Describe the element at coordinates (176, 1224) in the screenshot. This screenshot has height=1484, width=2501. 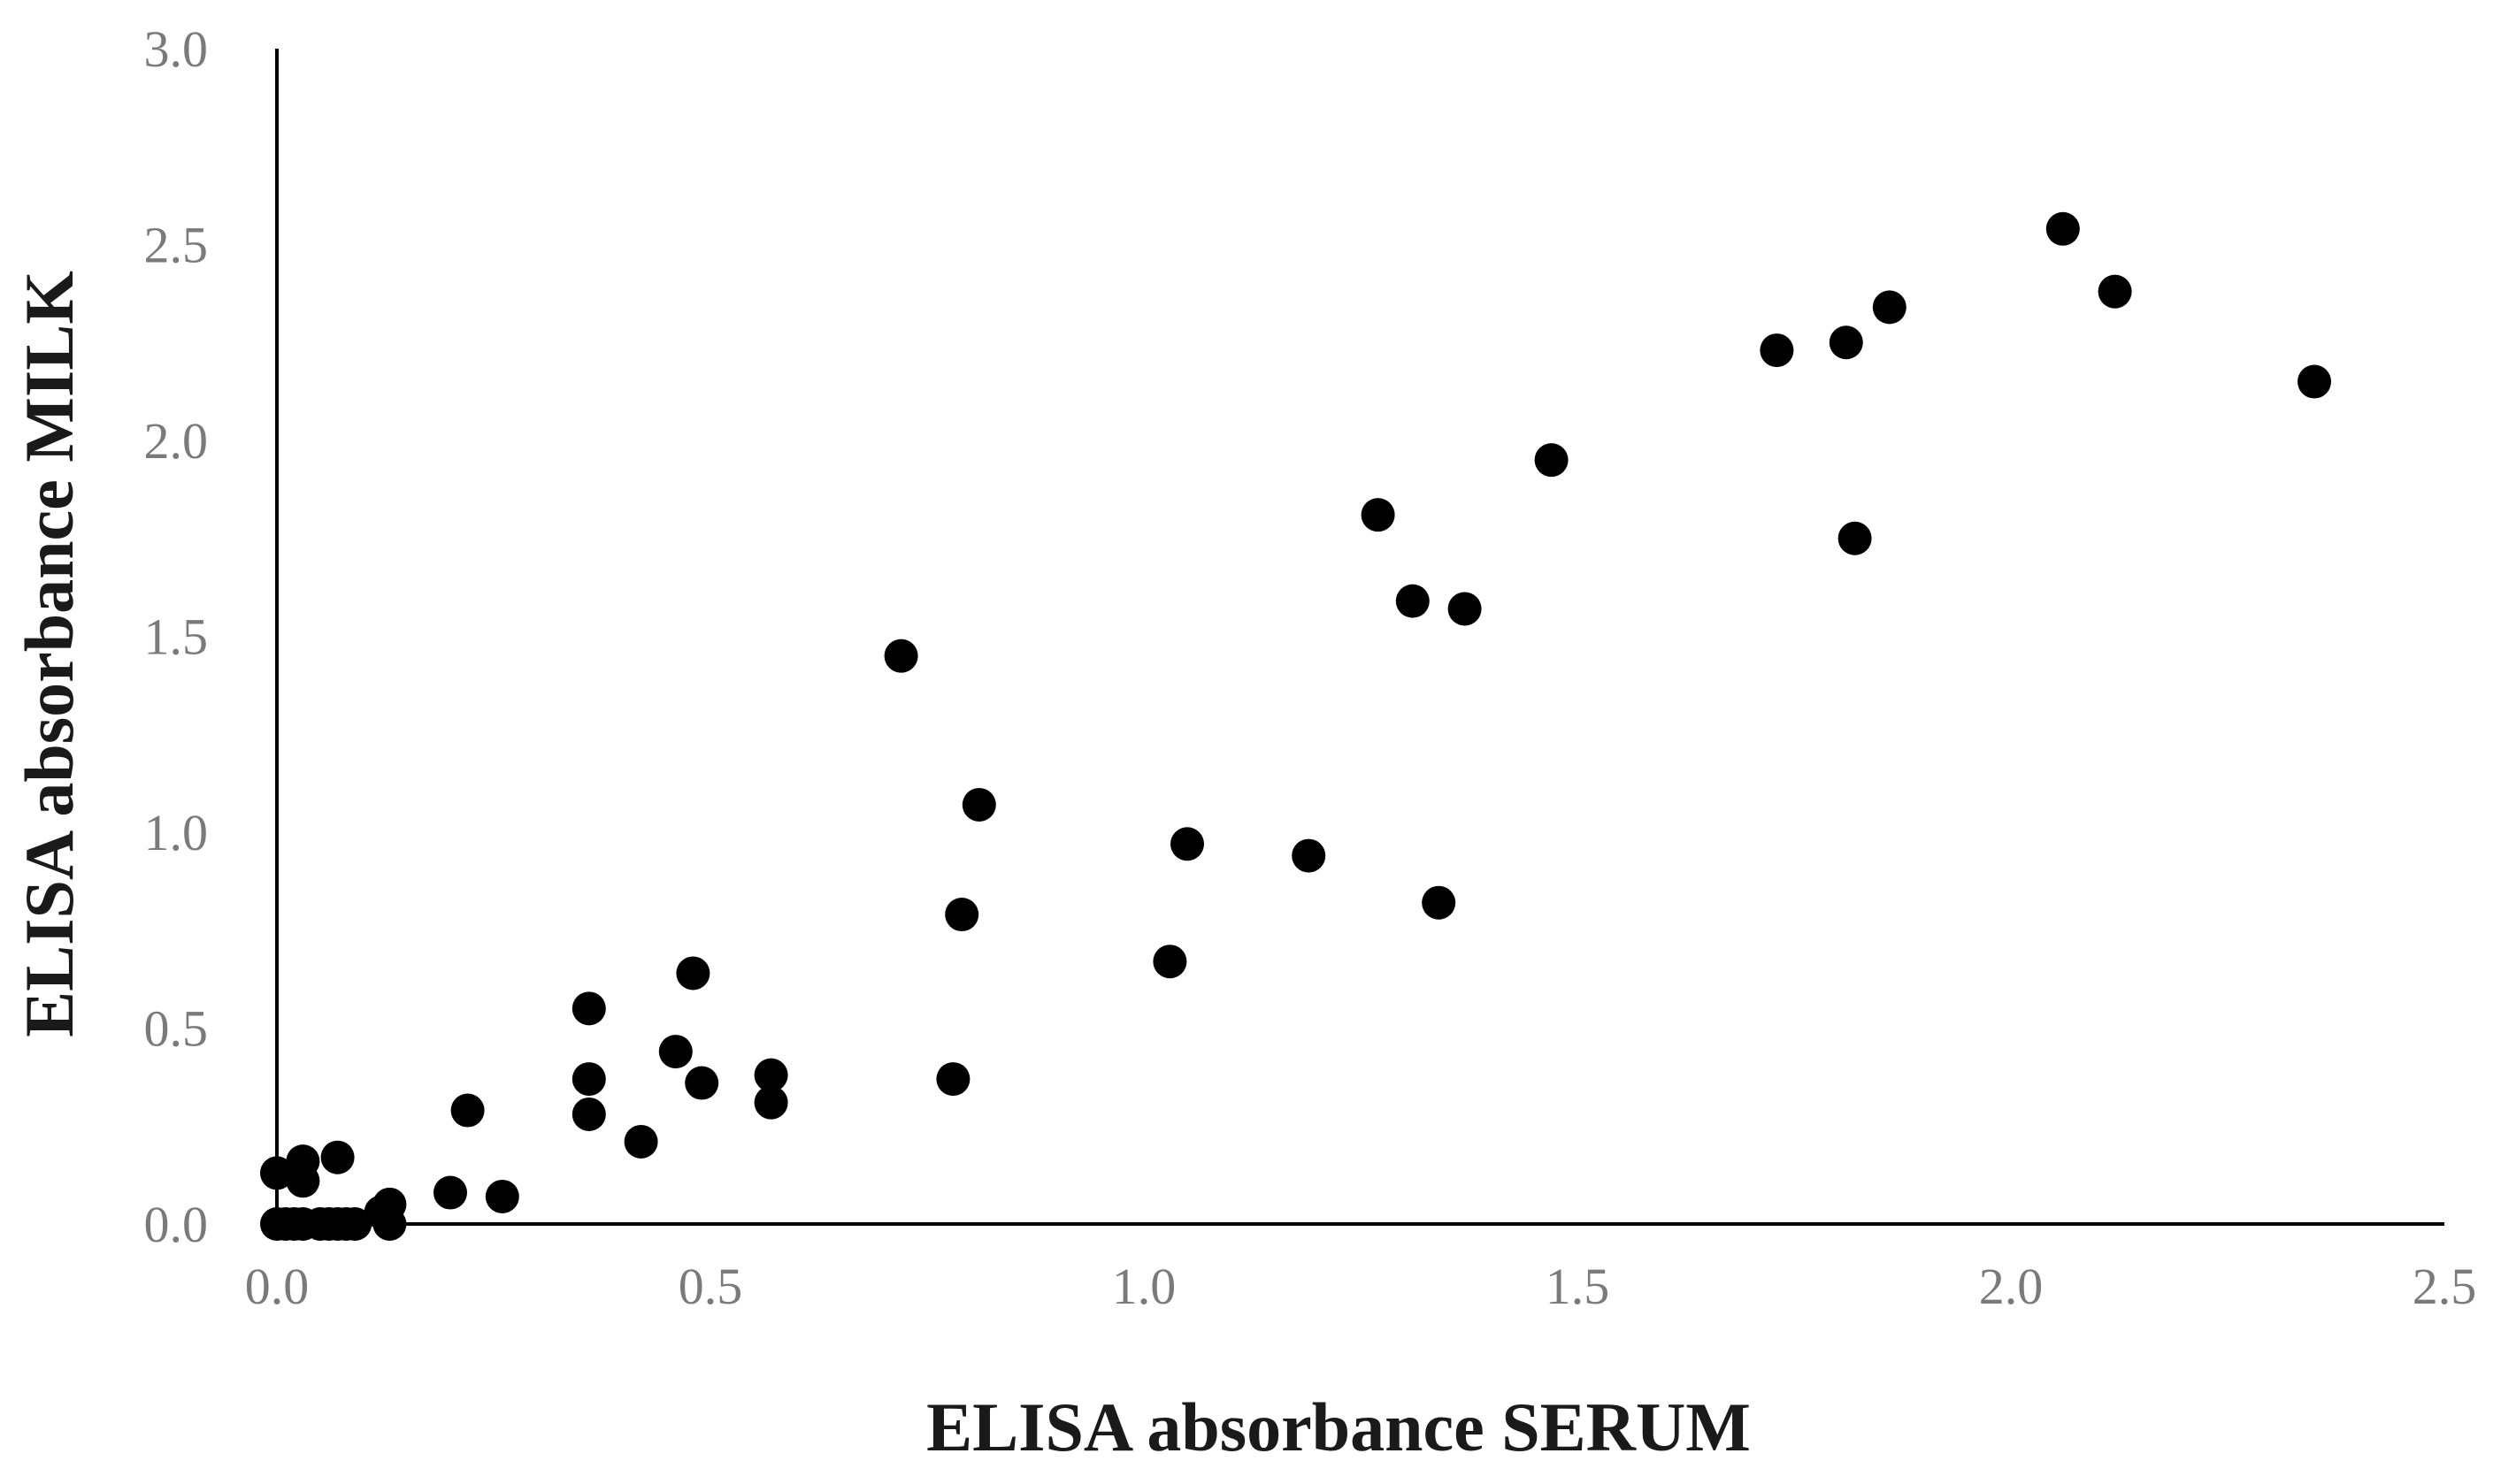
I see `y-tick-label: 0.0` at that location.